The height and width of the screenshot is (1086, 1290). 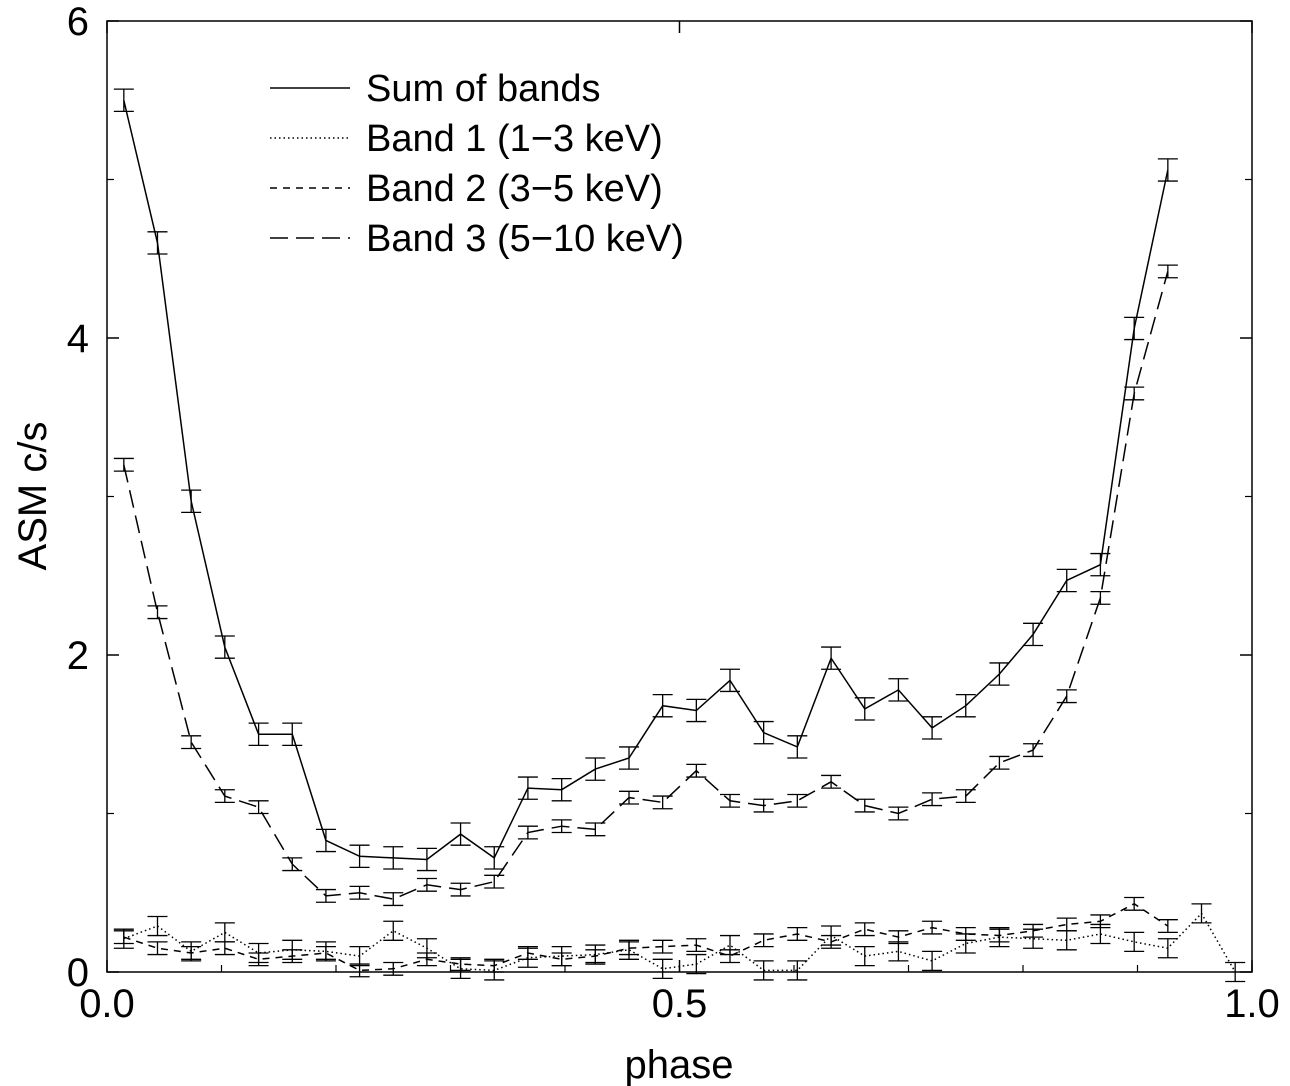 What do you see at coordinates (78, 339) in the screenshot?
I see `y-tick-label: 4` at bounding box center [78, 339].